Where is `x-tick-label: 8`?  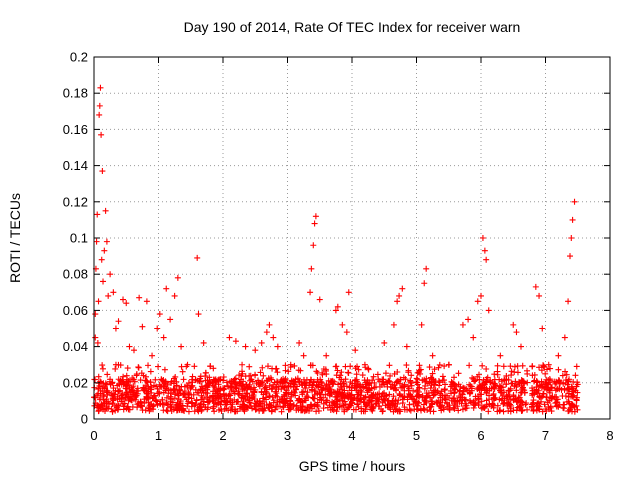
x-tick-label: 8 is located at coordinates (609, 435).